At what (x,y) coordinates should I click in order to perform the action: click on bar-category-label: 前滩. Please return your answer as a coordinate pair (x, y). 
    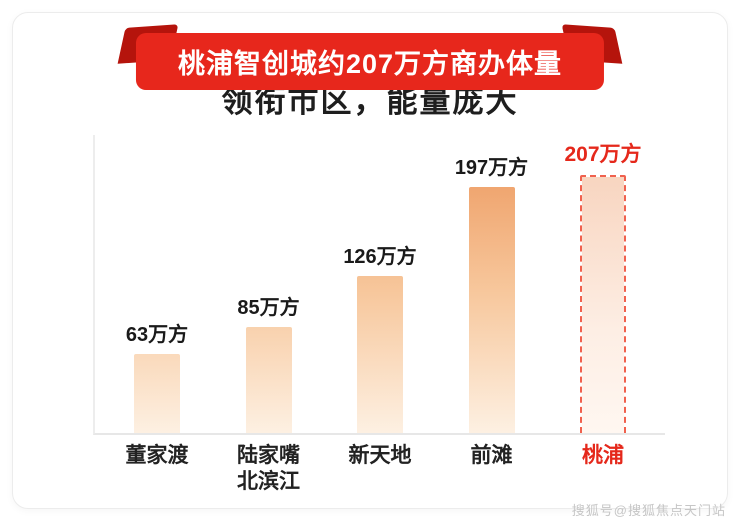
    Looking at the image, I should click on (491, 455).